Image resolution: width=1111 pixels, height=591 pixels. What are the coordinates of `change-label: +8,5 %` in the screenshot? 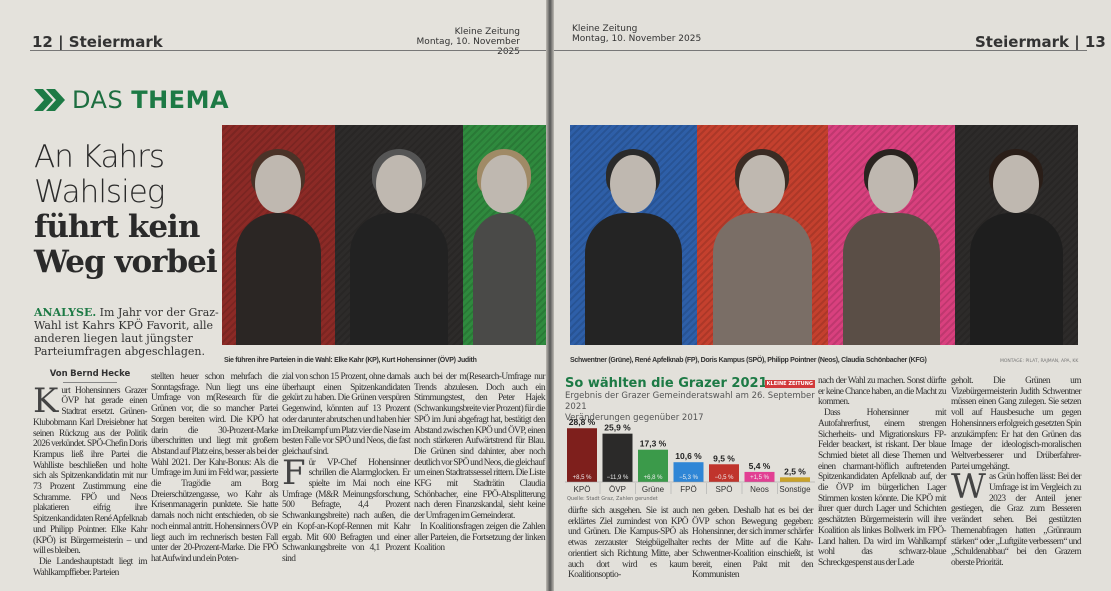 It's located at (583, 478).